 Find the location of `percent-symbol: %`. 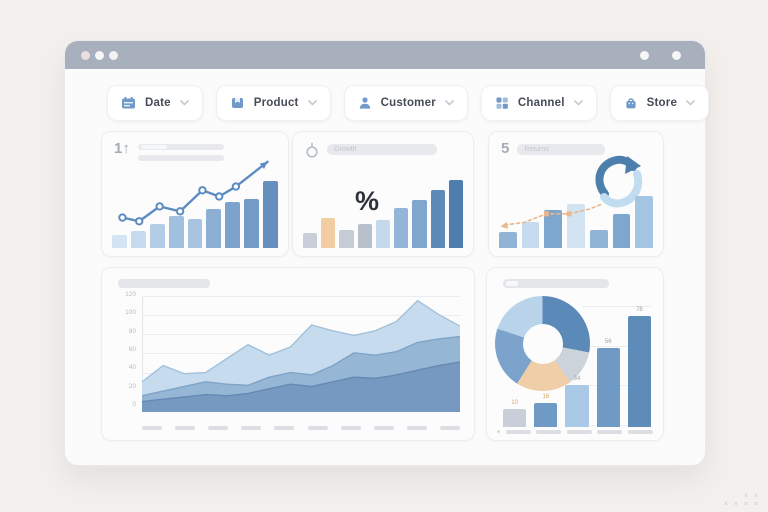

percent-symbol: % is located at coordinates (367, 201).